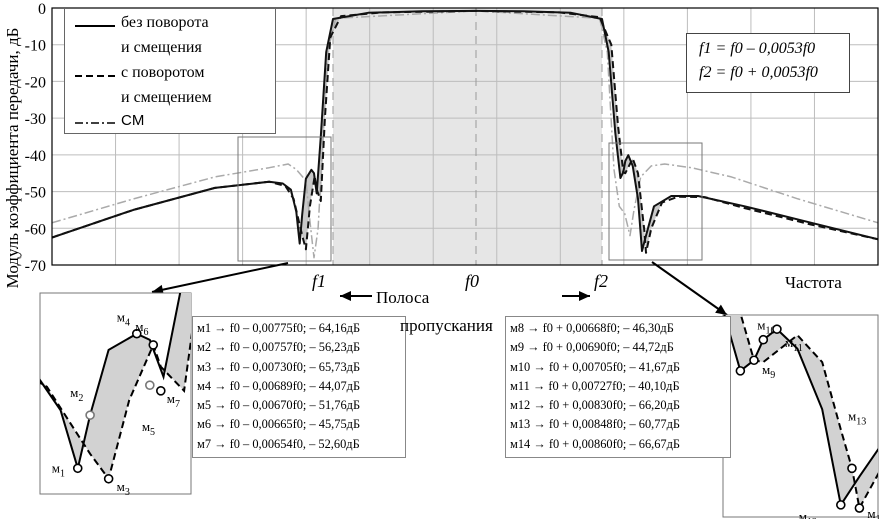 The height and width of the screenshot is (519, 880). Describe the element at coordinates (35, 229) in the screenshot. I see `y-tick-label: -60` at that location.